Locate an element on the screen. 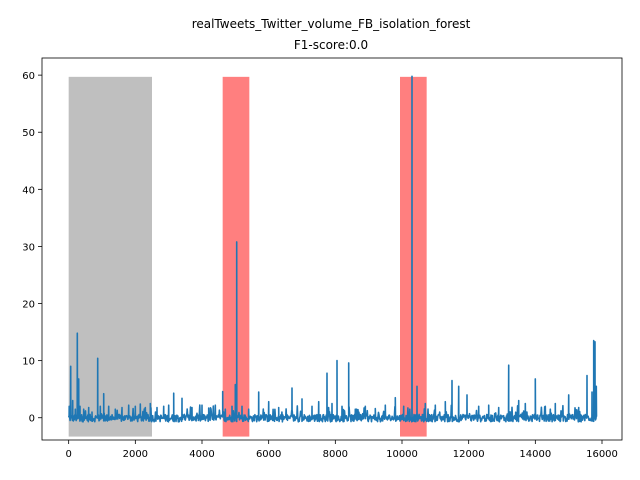  x-tick-label: 0 is located at coordinates (68, 454).